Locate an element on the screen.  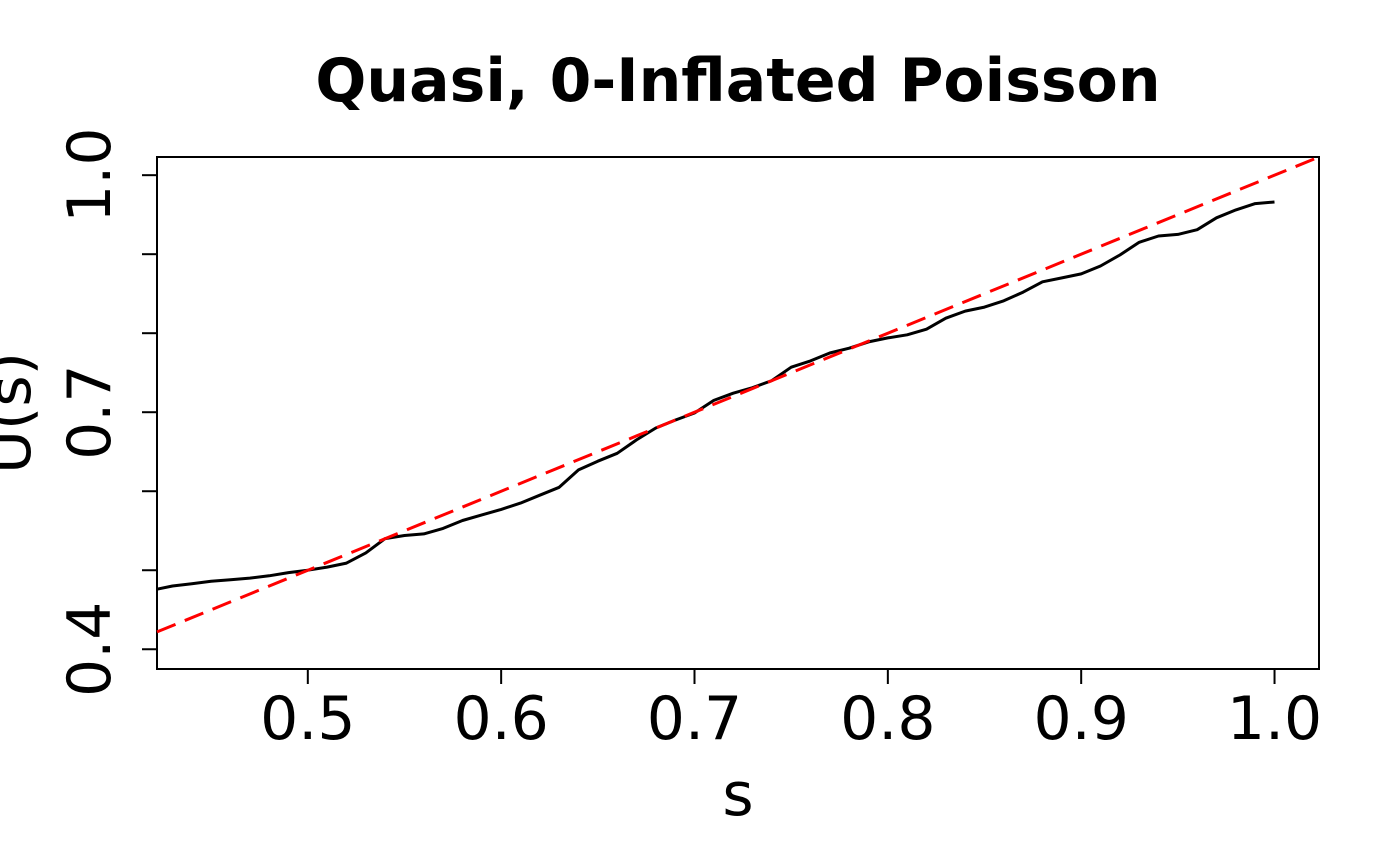
x-tick-label: 0.5 is located at coordinates (307, 719).